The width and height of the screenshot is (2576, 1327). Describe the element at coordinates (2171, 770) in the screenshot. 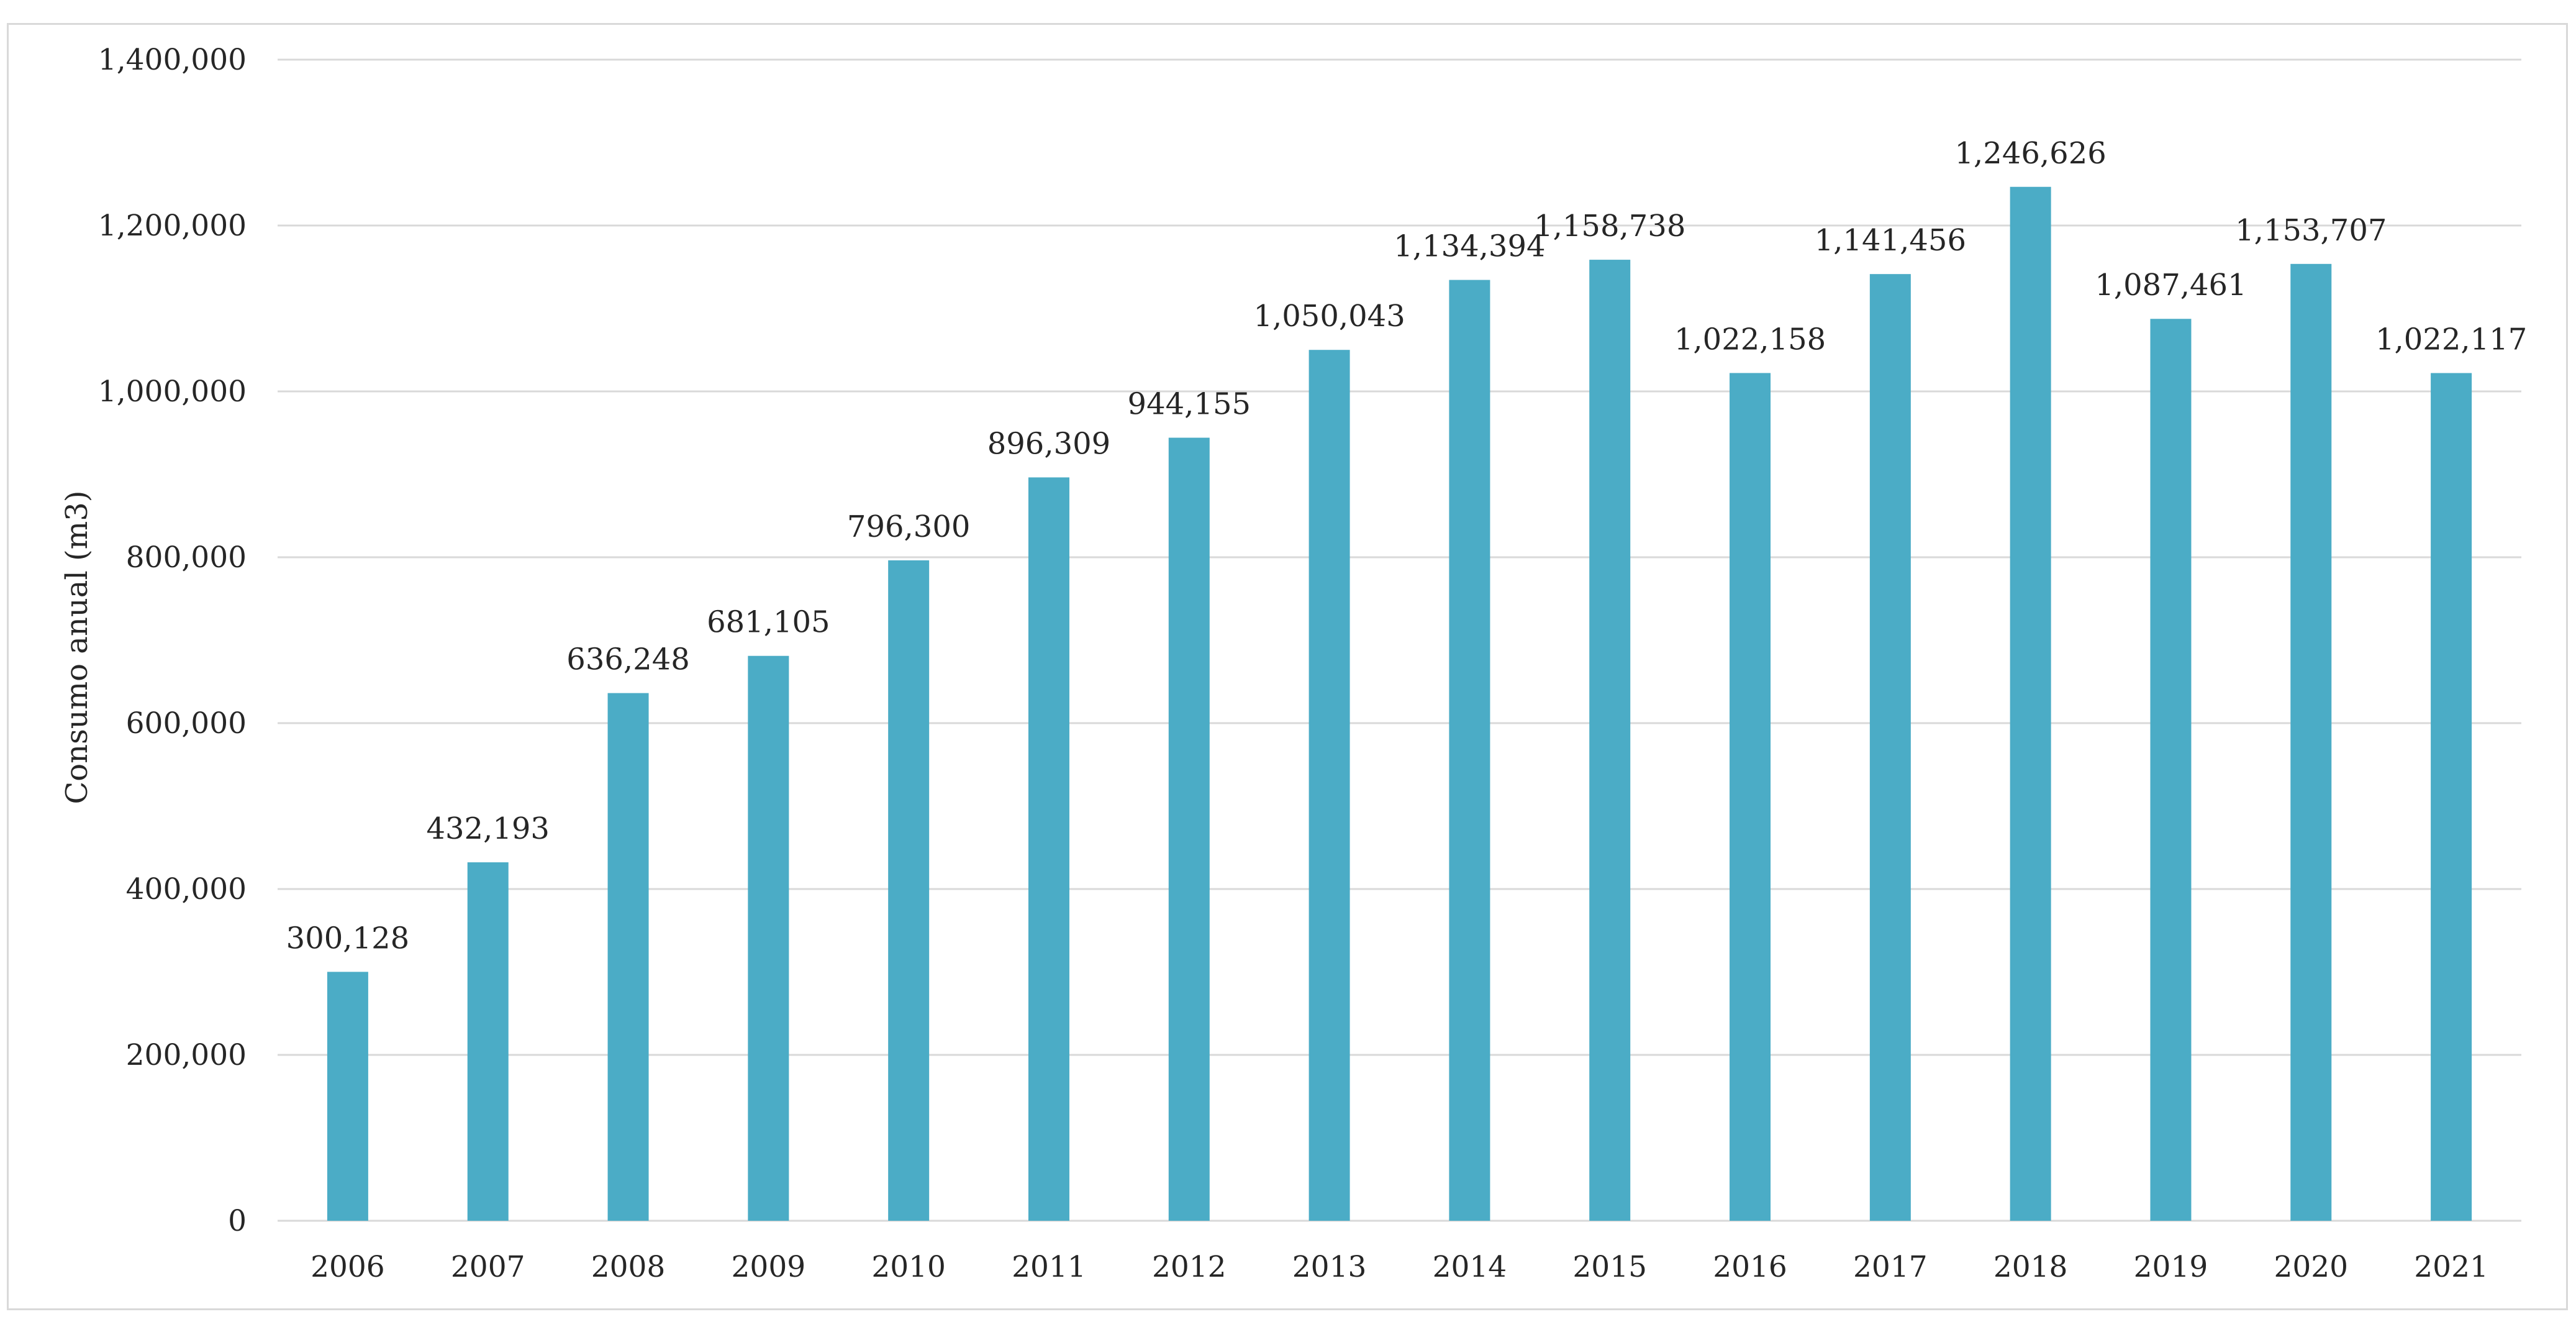

I see `bar-2019` at that location.